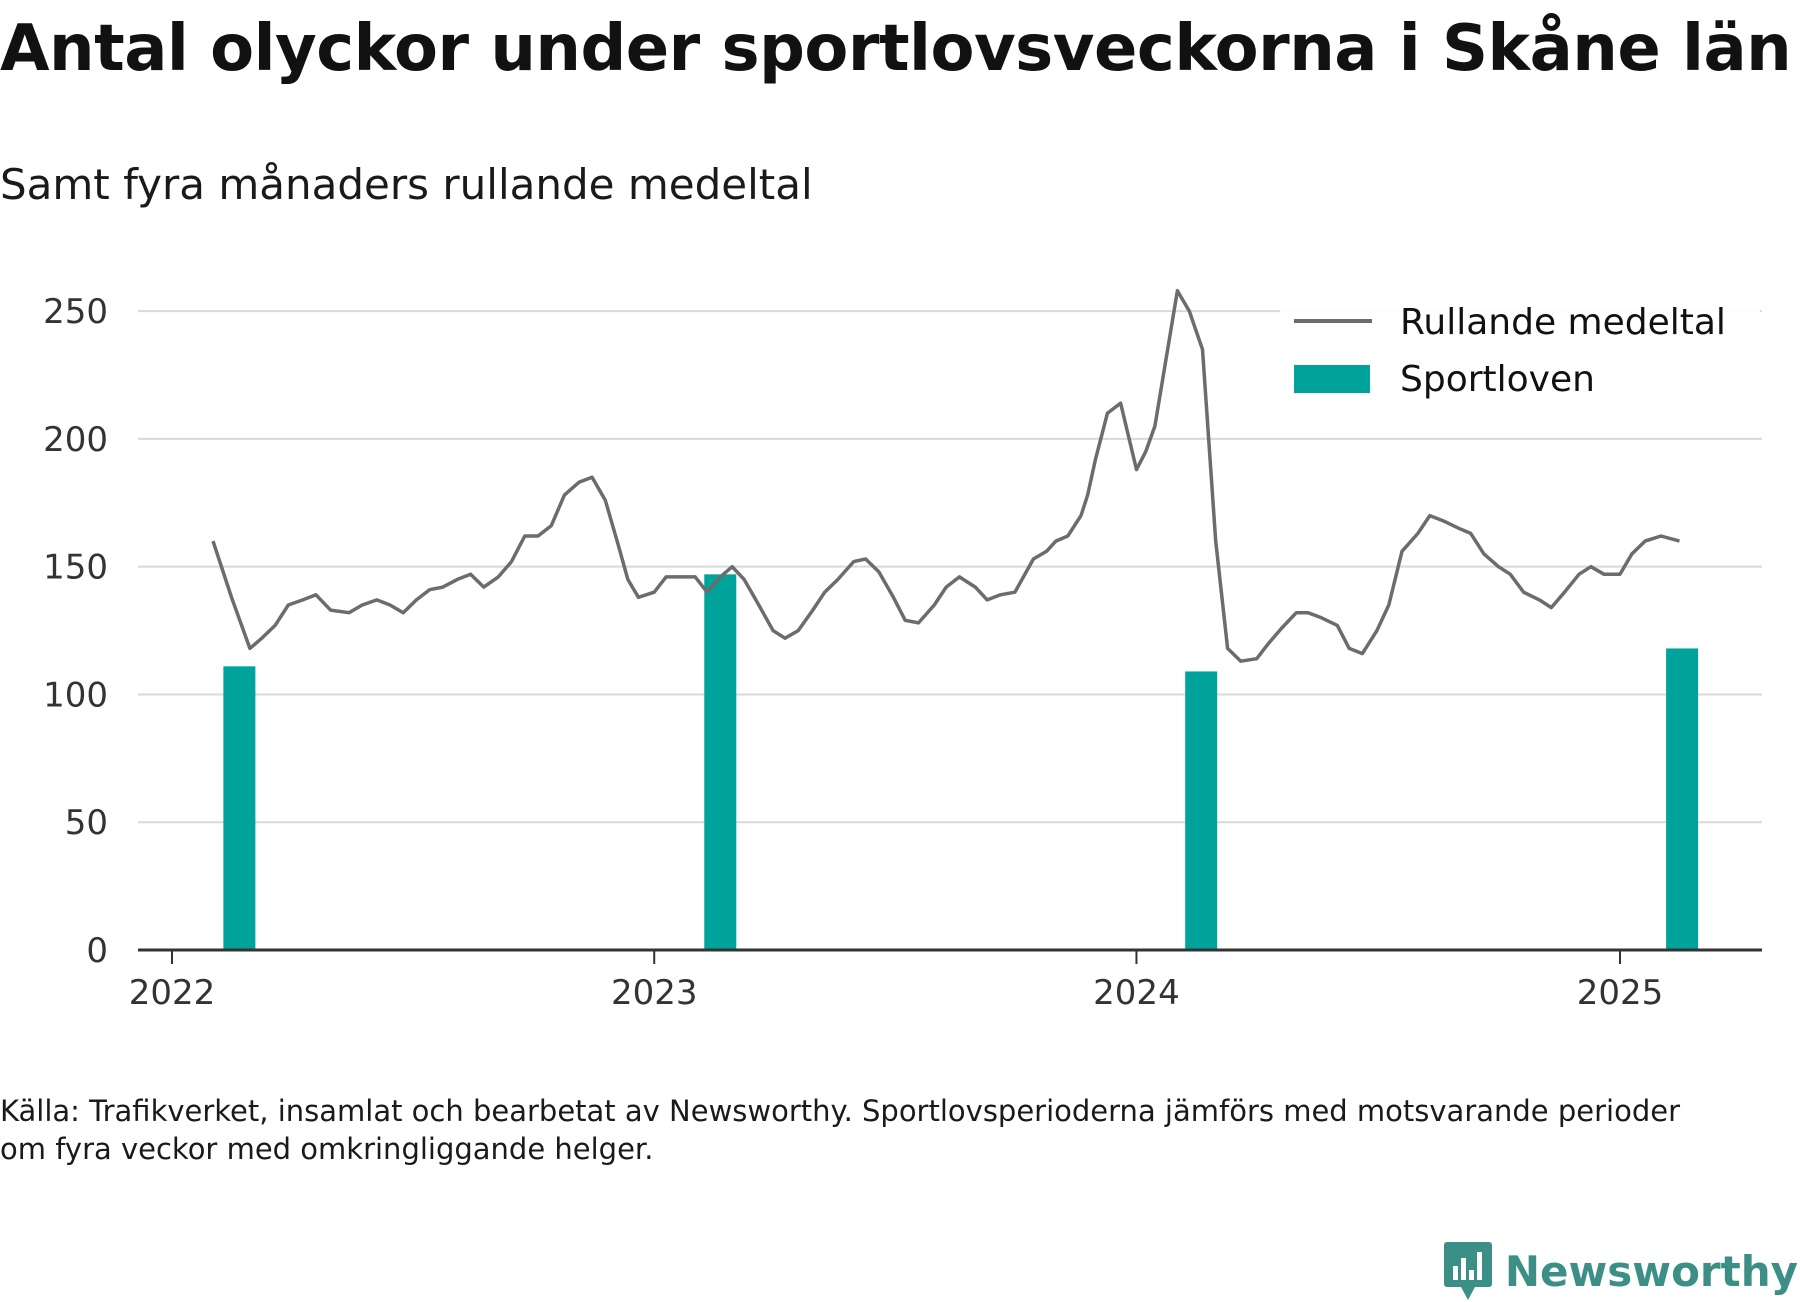 The image size is (1800, 1302). Describe the element at coordinates (654, 993) in the screenshot. I see `x-tick-label: 2023` at that location.